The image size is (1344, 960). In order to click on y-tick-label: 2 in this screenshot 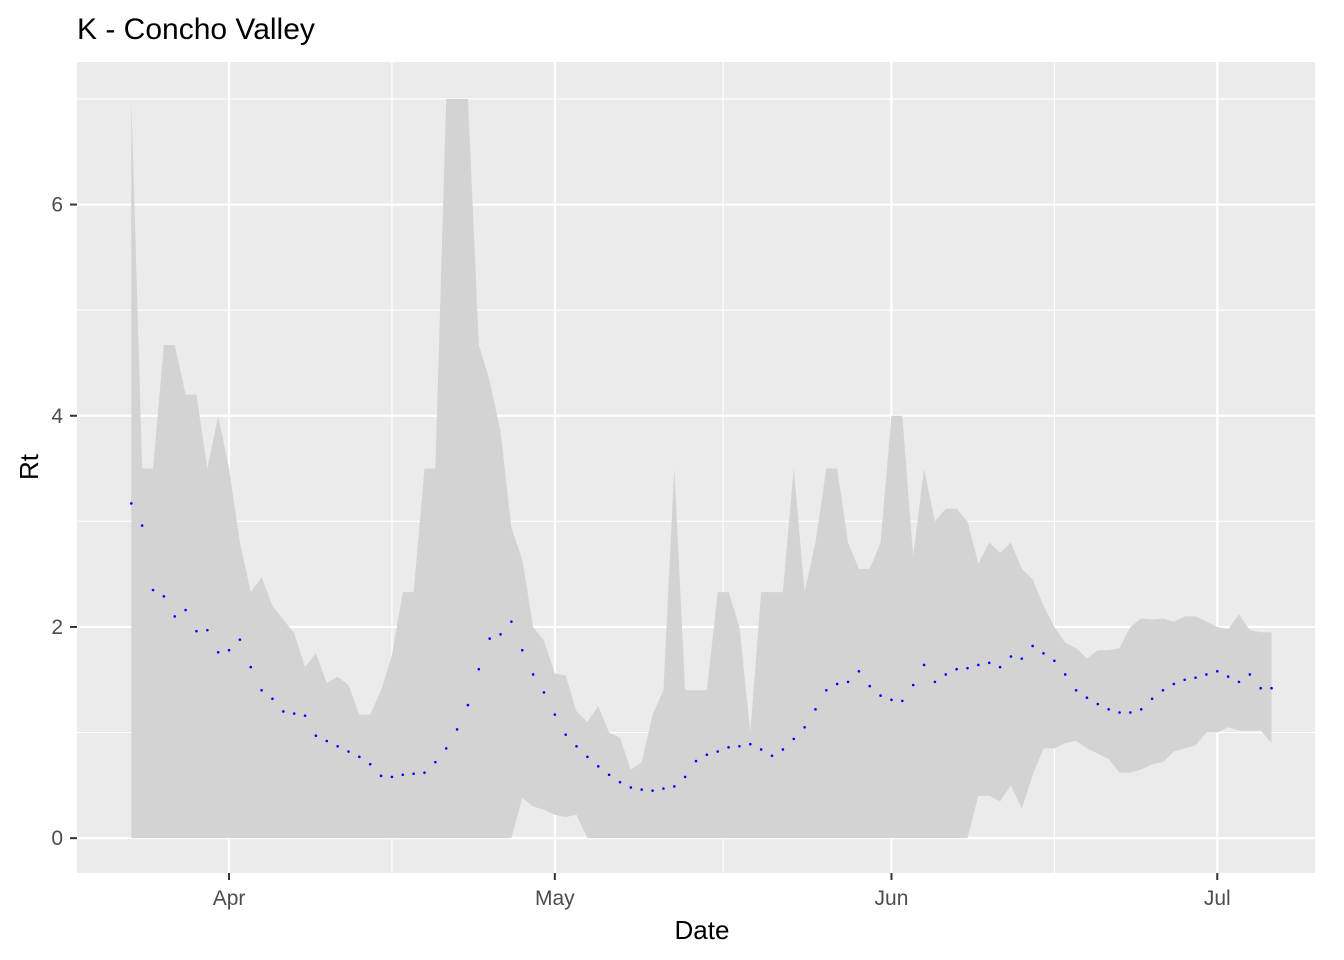, I will do `click(57, 627)`.